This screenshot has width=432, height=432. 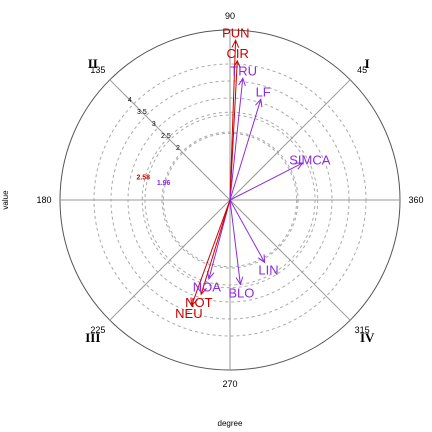 What do you see at coordinates (166, 136) in the screenshot?
I see `radial-tick-label: 2.5` at bounding box center [166, 136].